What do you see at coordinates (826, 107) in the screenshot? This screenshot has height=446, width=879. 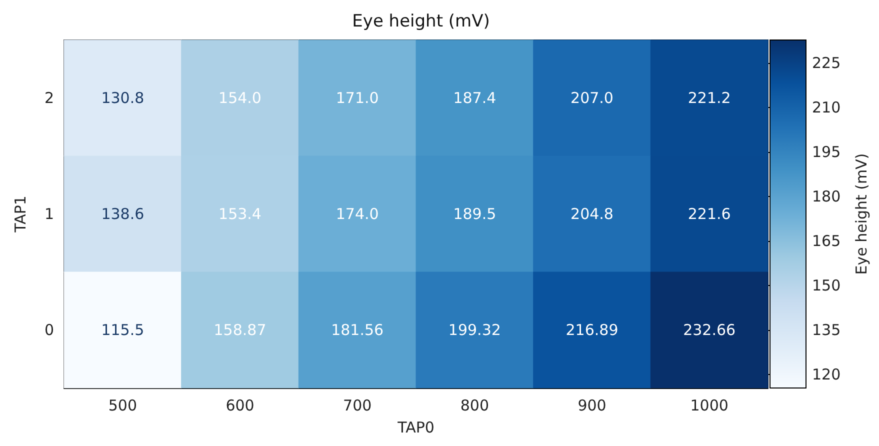 I see `color-bar-label: 210` at bounding box center [826, 107].